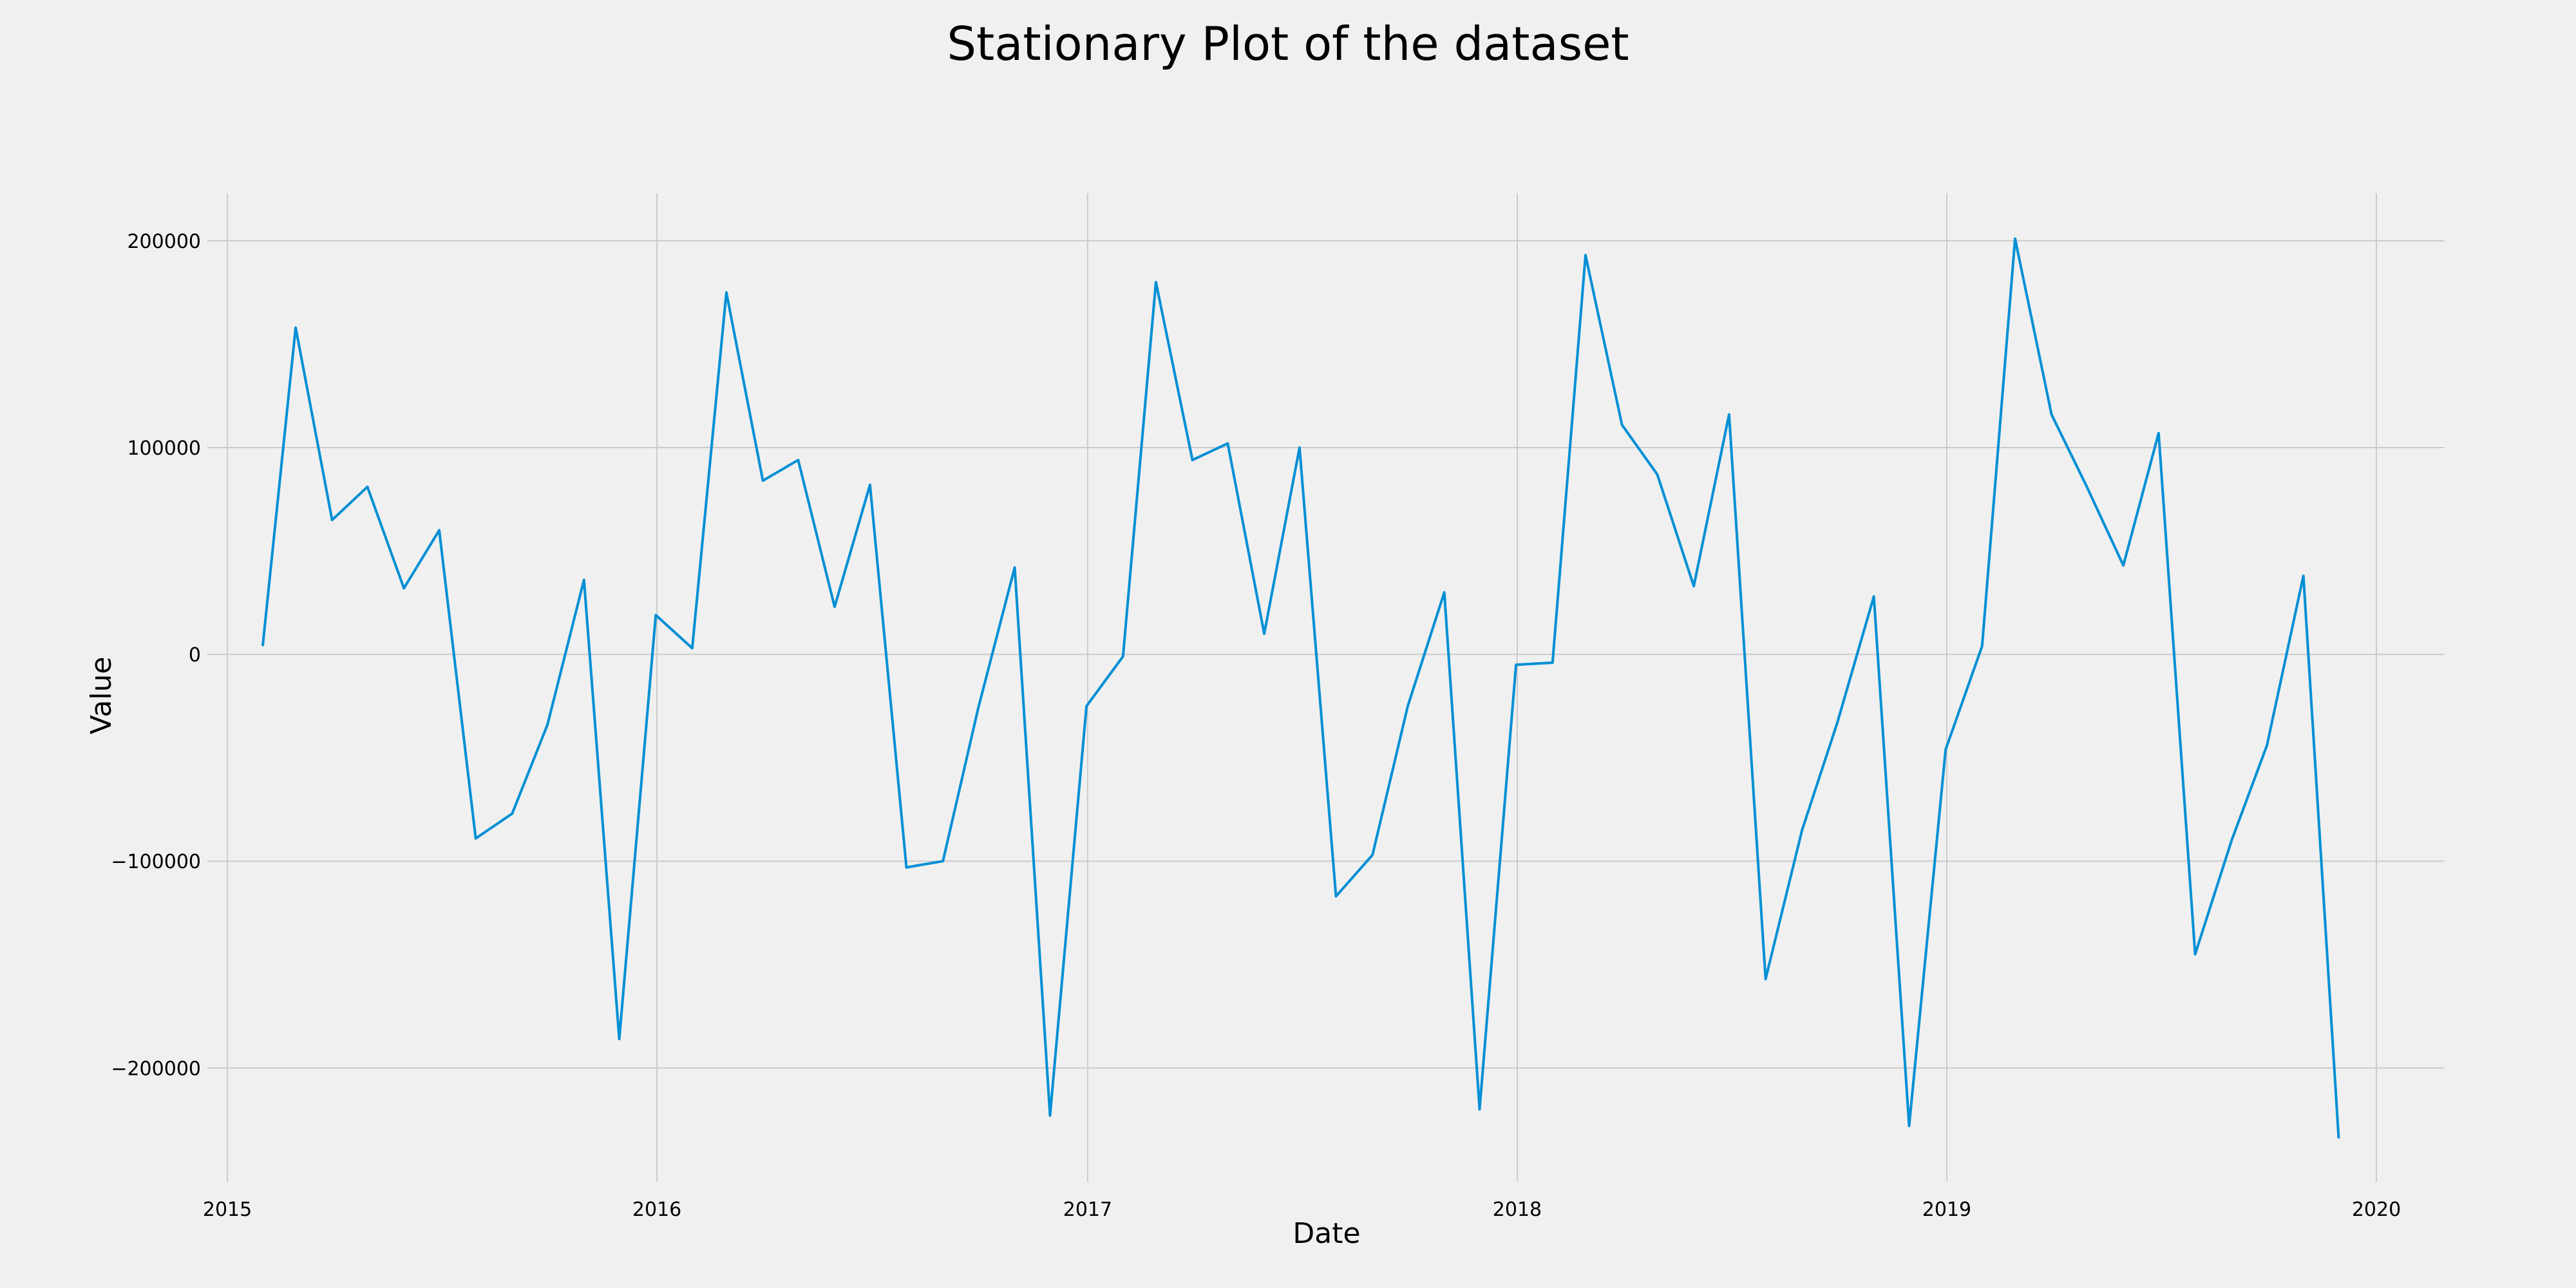  What do you see at coordinates (164, 448) in the screenshot?
I see `y-tick-label: 100000` at bounding box center [164, 448].